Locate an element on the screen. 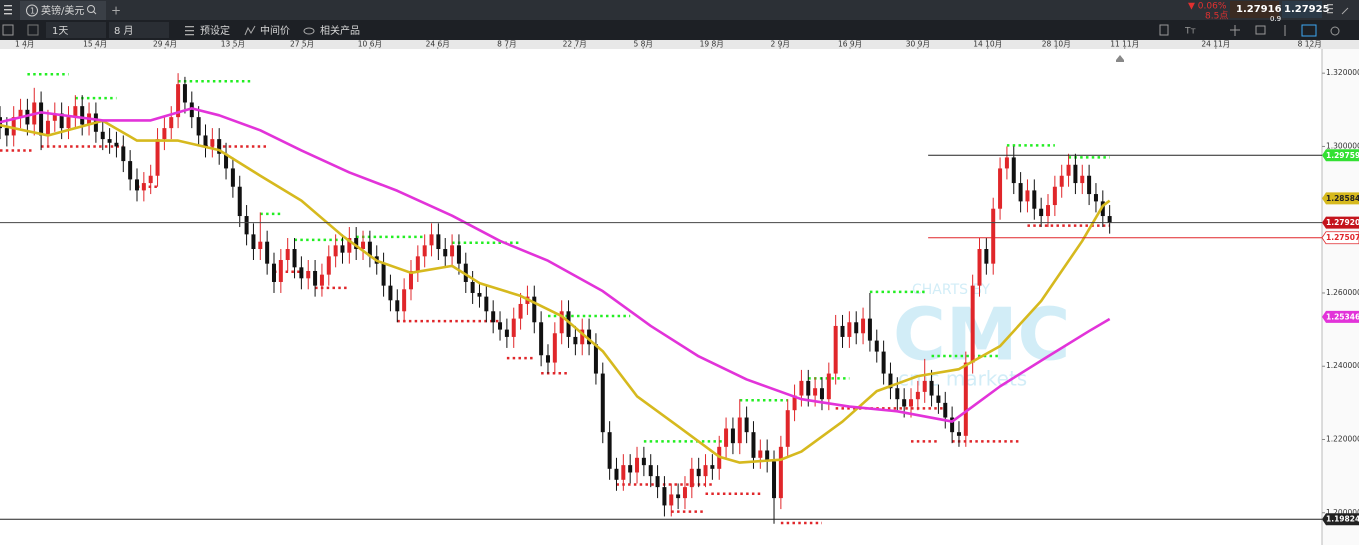  x-tick-label: 10 6月 is located at coordinates (370, 44).